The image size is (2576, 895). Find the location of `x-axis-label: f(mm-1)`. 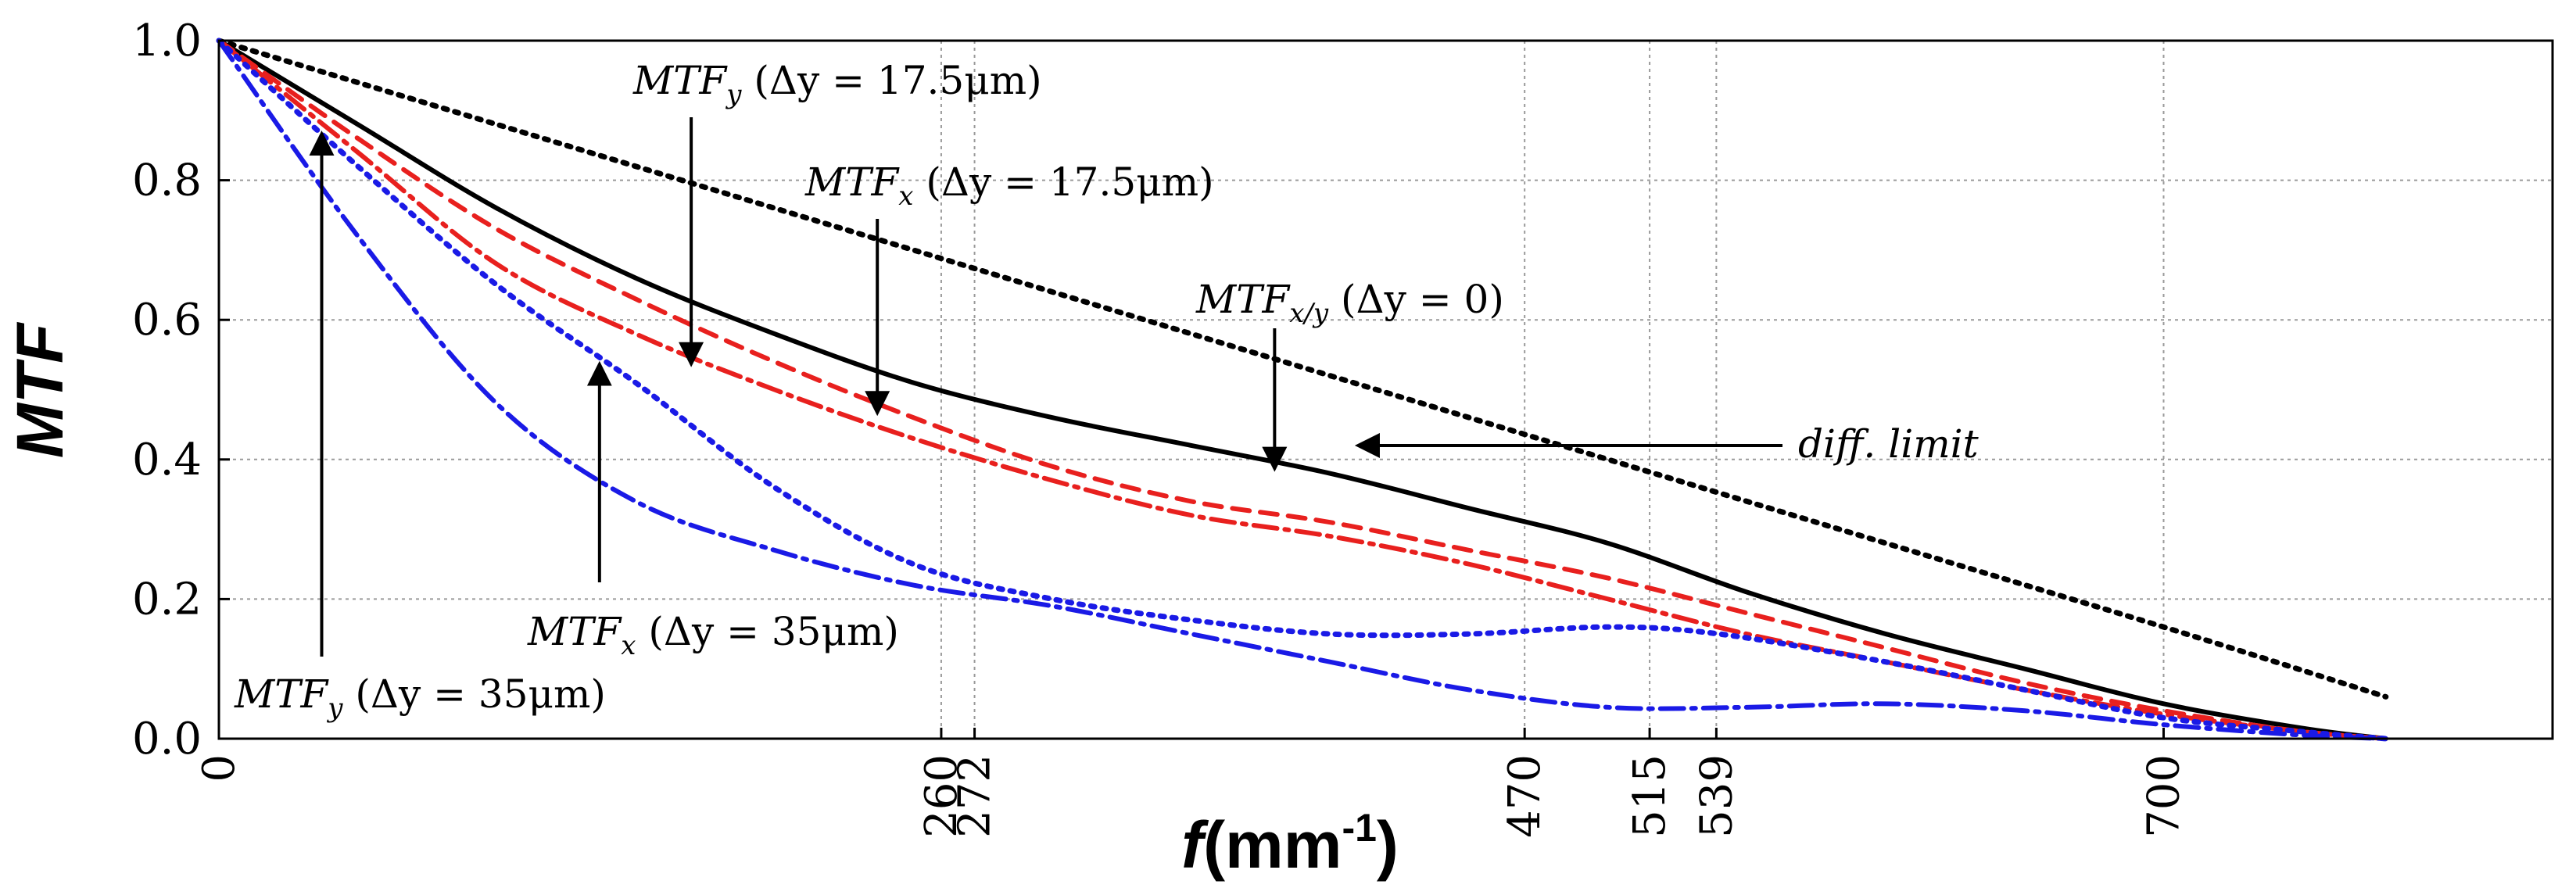

x-axis-label: f(mm-1) is located at coordinates (1290, 844).